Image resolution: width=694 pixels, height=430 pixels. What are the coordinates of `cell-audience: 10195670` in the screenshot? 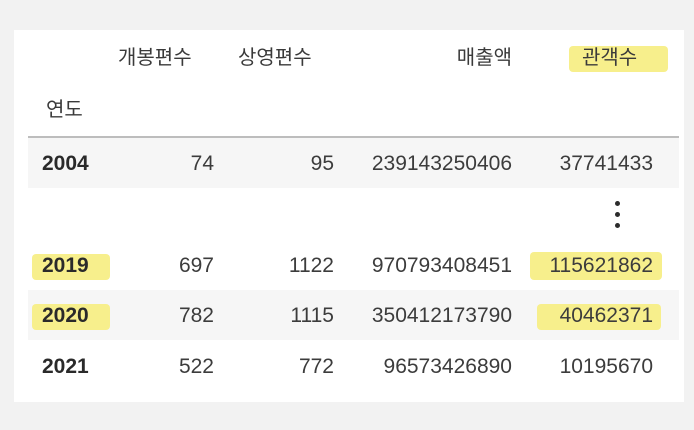 It's located at (606, 366).